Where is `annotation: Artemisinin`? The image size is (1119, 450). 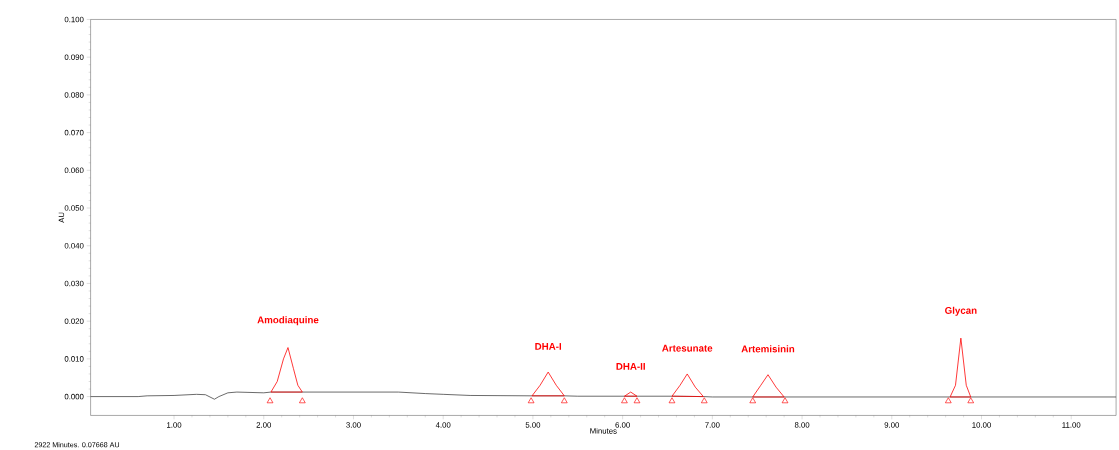 annotation: Artemisinin is located at coordinates (768, 349).